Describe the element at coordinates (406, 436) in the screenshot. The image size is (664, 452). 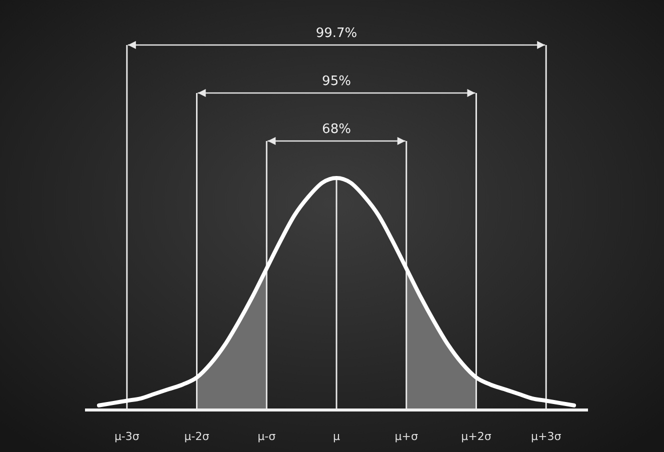
I see `x-tick-label: μ+σ` at that location.